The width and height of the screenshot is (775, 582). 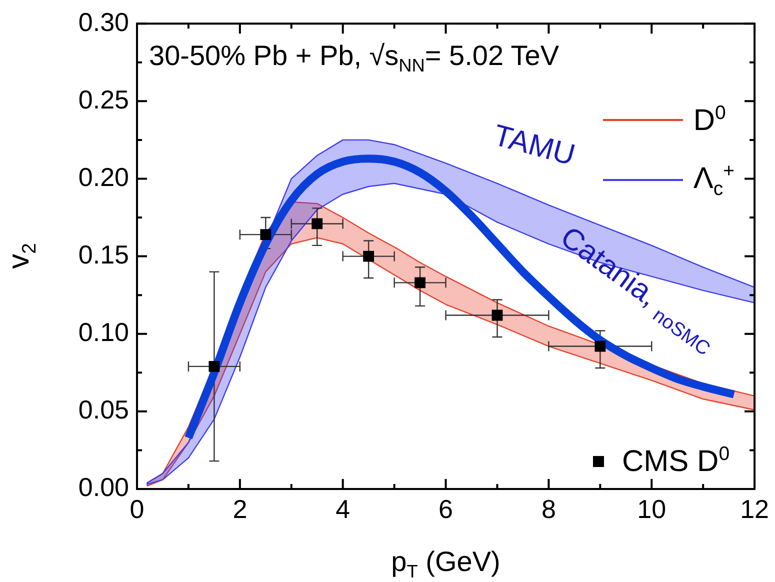 I want to click on y-tick-label: 0.00, so click(x=103, y=487).